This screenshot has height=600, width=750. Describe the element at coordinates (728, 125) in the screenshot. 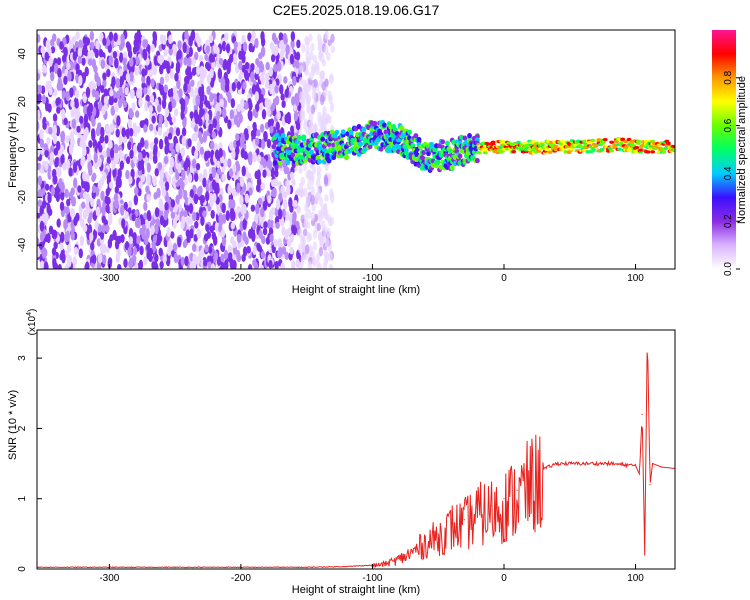

I see `colorbar-tick-label: 0.6` at that location.